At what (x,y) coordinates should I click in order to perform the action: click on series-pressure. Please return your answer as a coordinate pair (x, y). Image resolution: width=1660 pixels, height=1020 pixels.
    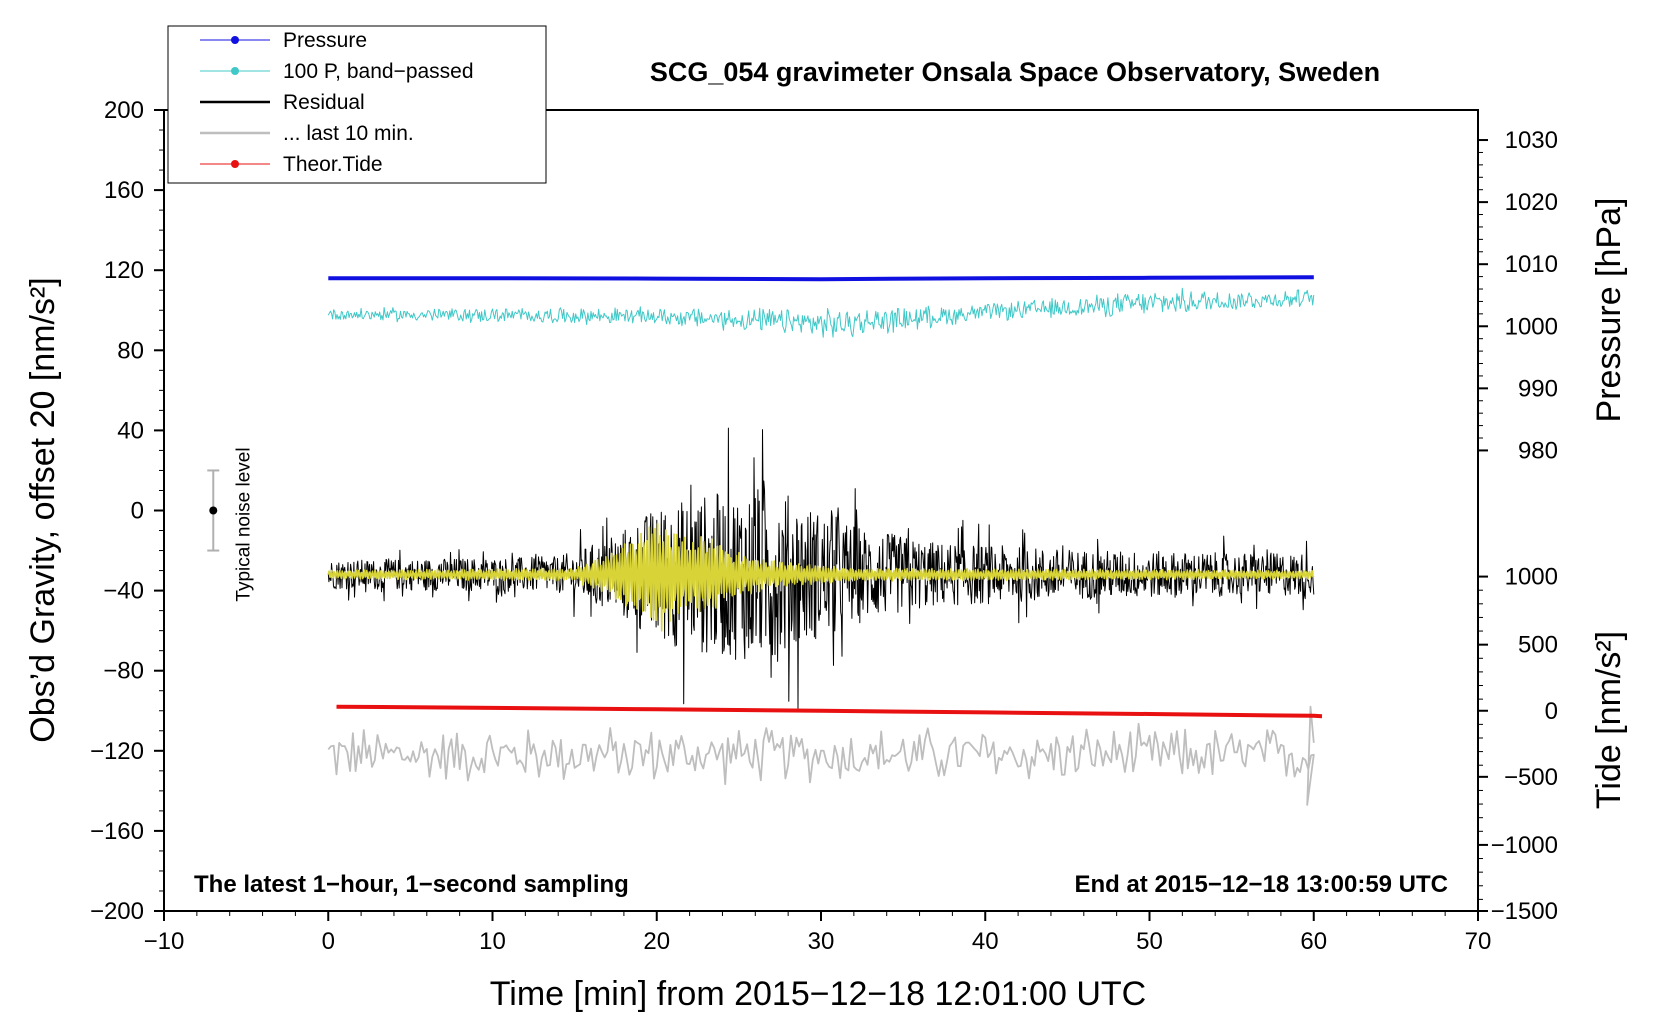
    Looking at the image, I should click on (821, 278).